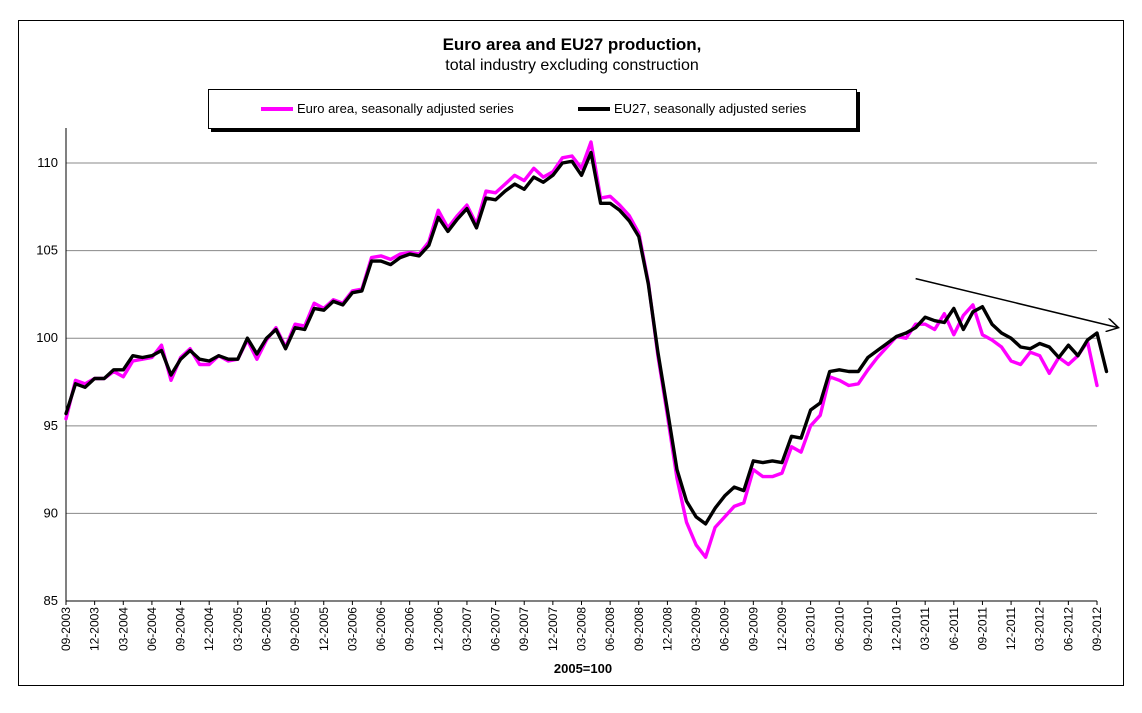  Describe the element at coordinates (277, 108) in the screenshot. I see `legend-swatch-euro-area` at that location.